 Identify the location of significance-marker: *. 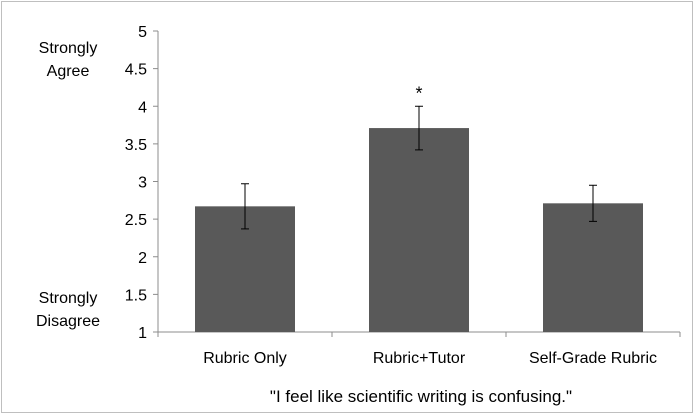
(418, 93).